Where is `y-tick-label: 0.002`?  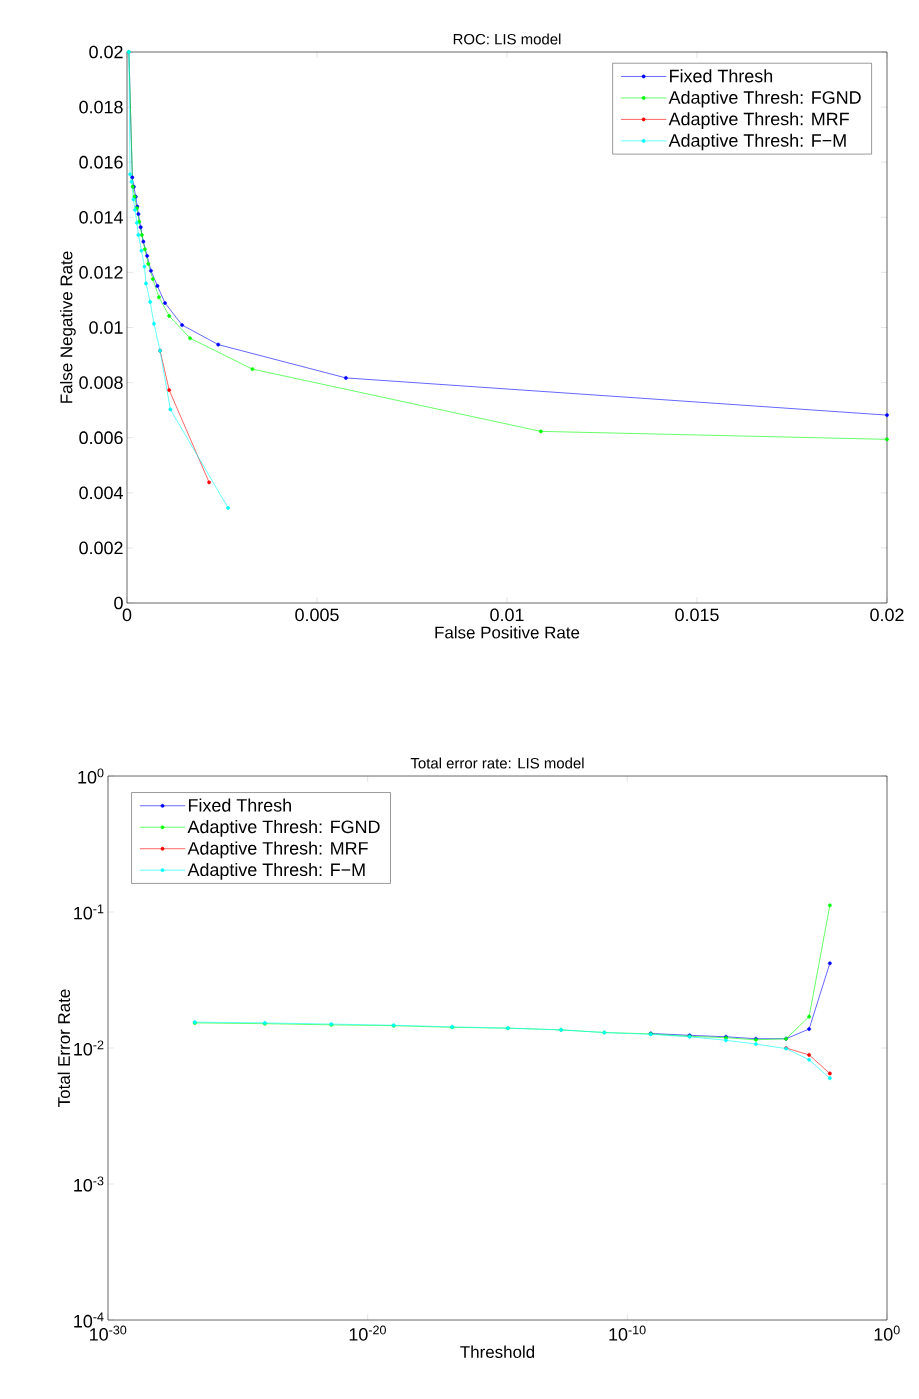 y-tick-label: 0.002 is located at coordinates (101, 548).